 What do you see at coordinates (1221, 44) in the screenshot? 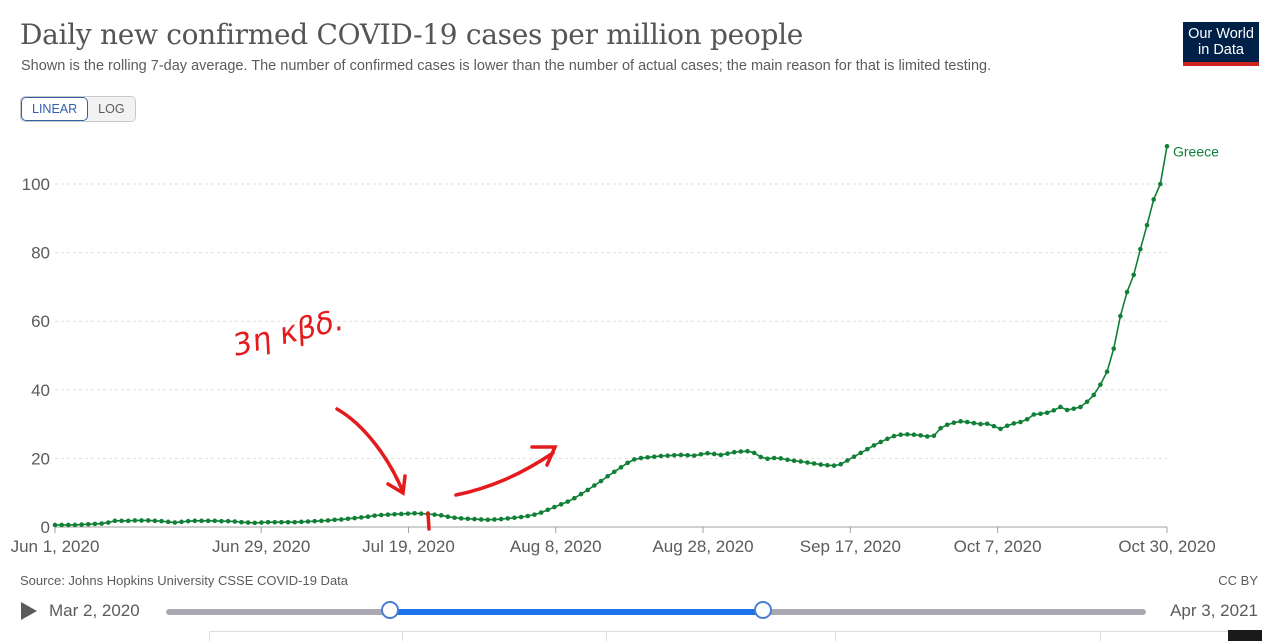
I see `owid-logo: Our World in Data` at bounding box center [1221, 44].